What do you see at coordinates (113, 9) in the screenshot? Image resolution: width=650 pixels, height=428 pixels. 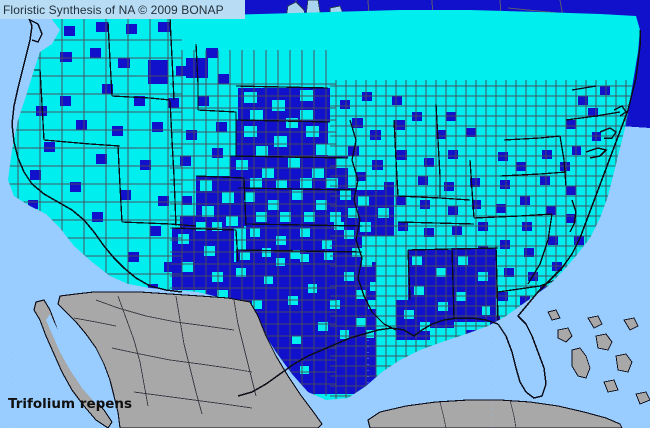 I see `header-title: Floristic Synthesis of NA © 2009 BONAP` at bounding box center [113, 9].